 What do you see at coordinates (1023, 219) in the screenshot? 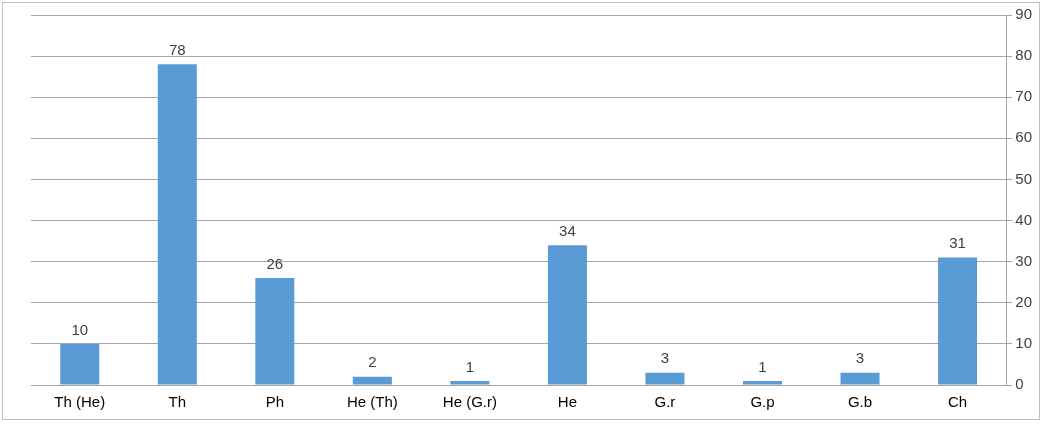
I see `y-tick-label: 40` at bounding box center [1023, 219].